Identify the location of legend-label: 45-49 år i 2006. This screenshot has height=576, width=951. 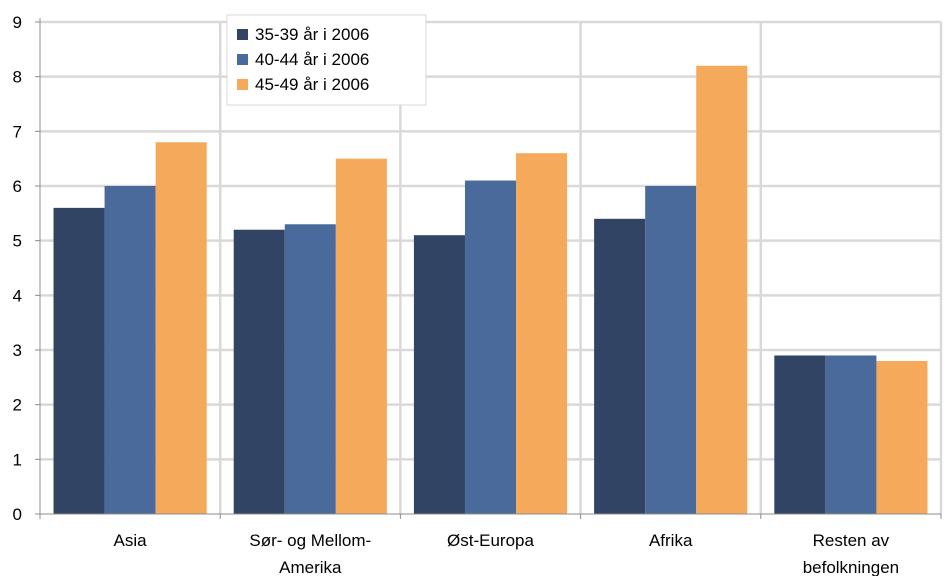
(312, 84).